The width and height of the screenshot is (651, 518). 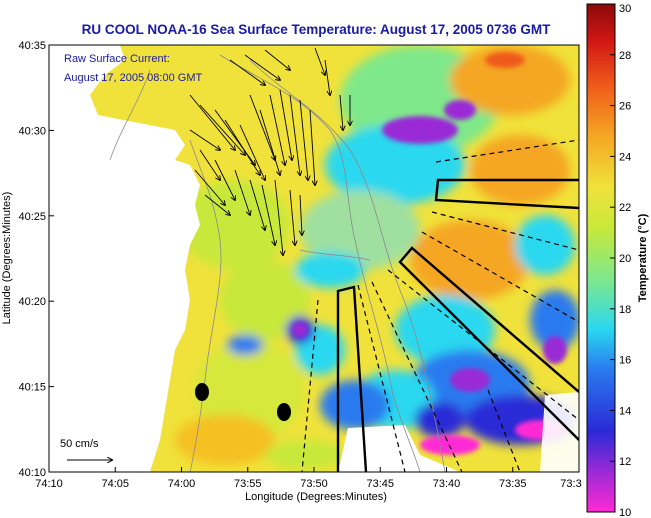 What do you see at coordinates (117, 59) in the screenshot?
I see `current-note-line1: Raw Surface Current:` at bounding box center [117, 59].